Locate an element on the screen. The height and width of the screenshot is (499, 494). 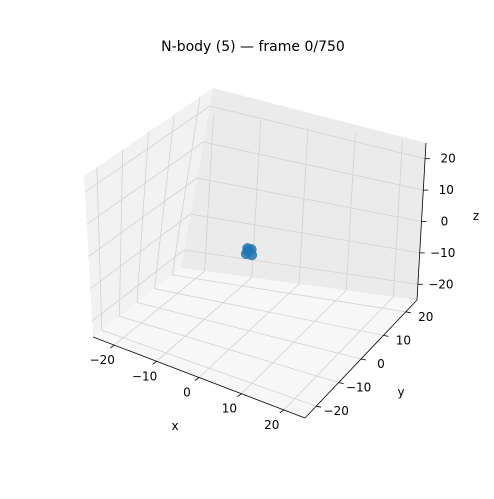
x-axis-label: x is located at coordinates (174, 426).